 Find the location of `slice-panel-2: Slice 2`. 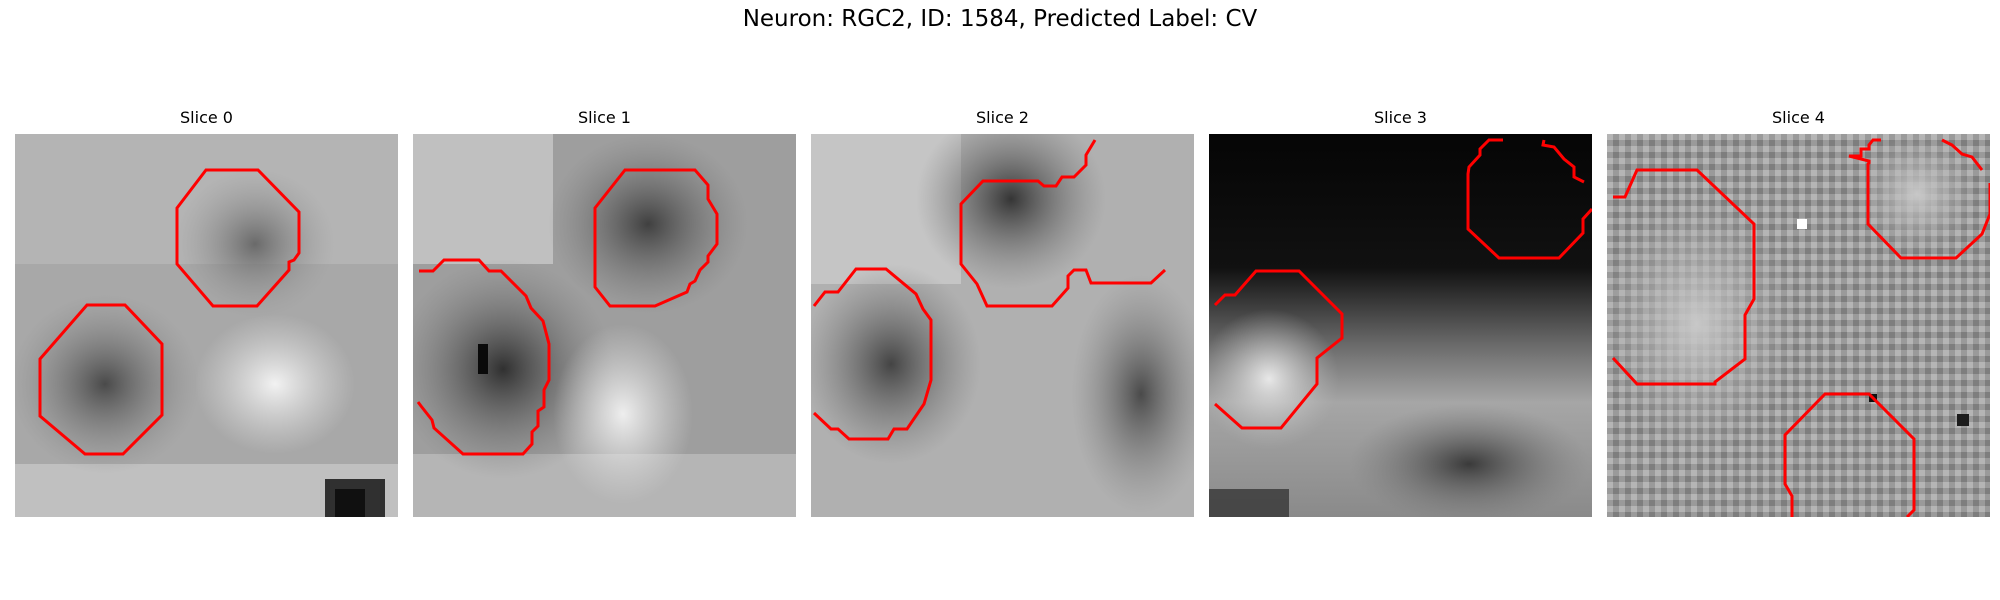

slice-panel-2: Slice 2 is located at coordinates (1002, 314).